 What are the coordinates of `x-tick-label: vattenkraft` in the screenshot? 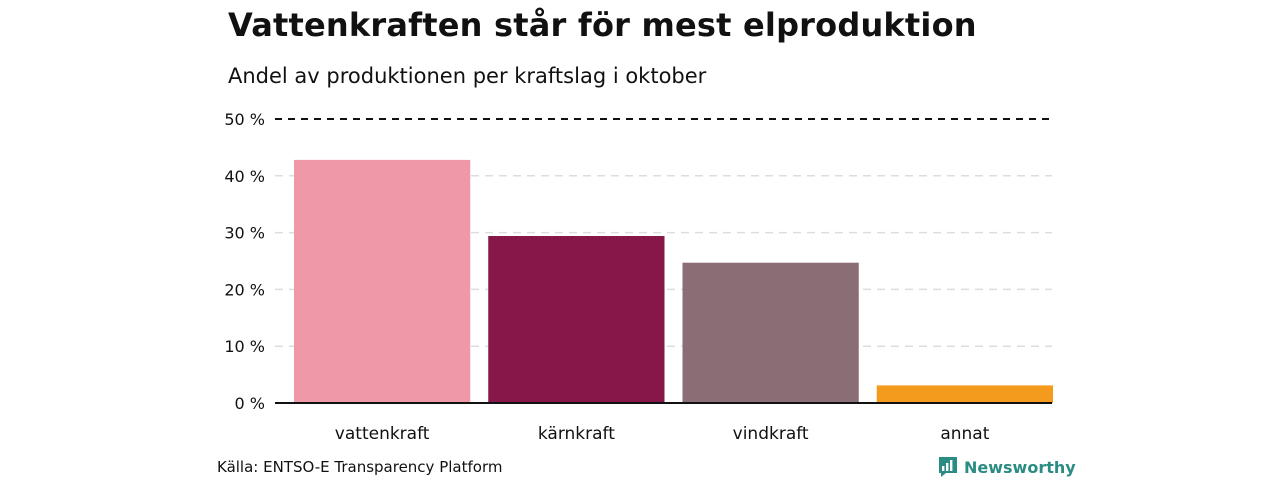 It's located at (382, 434).